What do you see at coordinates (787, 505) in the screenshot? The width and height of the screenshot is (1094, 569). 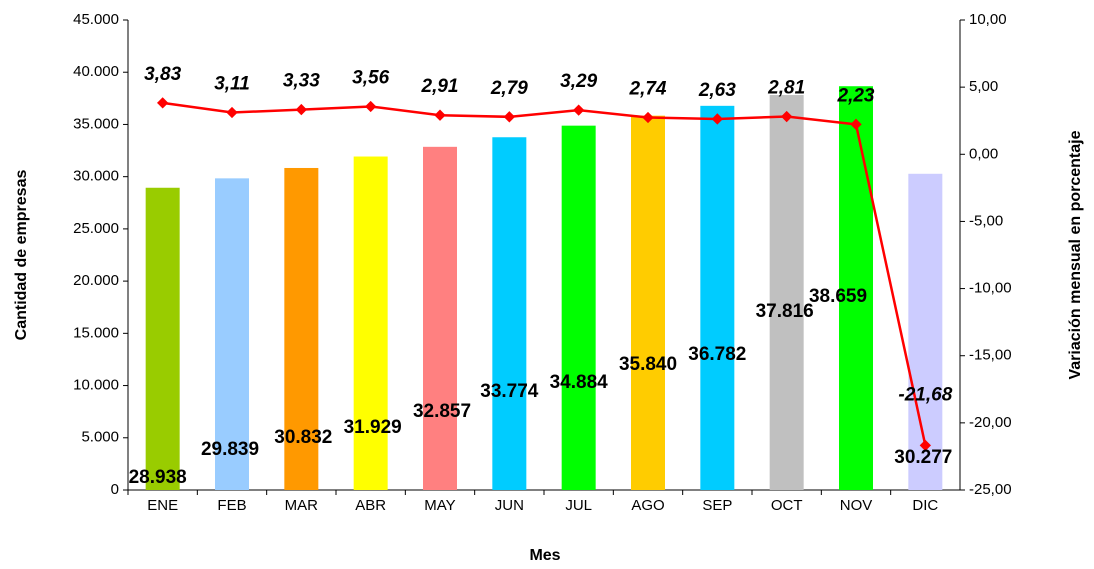 I see `x-tick-label: OCT` at bounding box center [787, 505].